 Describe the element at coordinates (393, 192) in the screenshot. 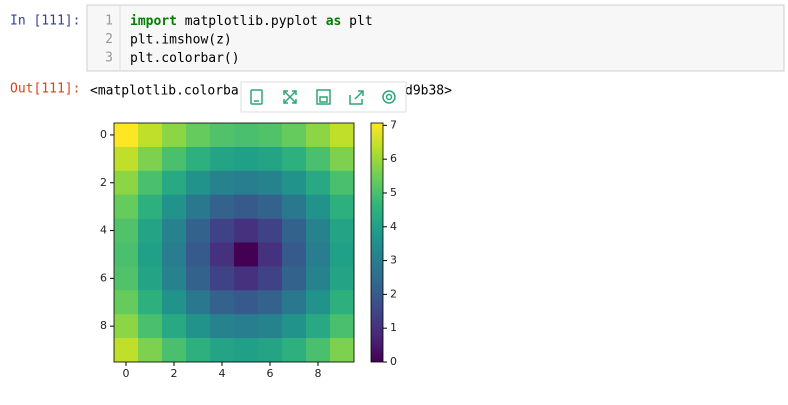

I see `colorbar-tick-label: 5` at that location.